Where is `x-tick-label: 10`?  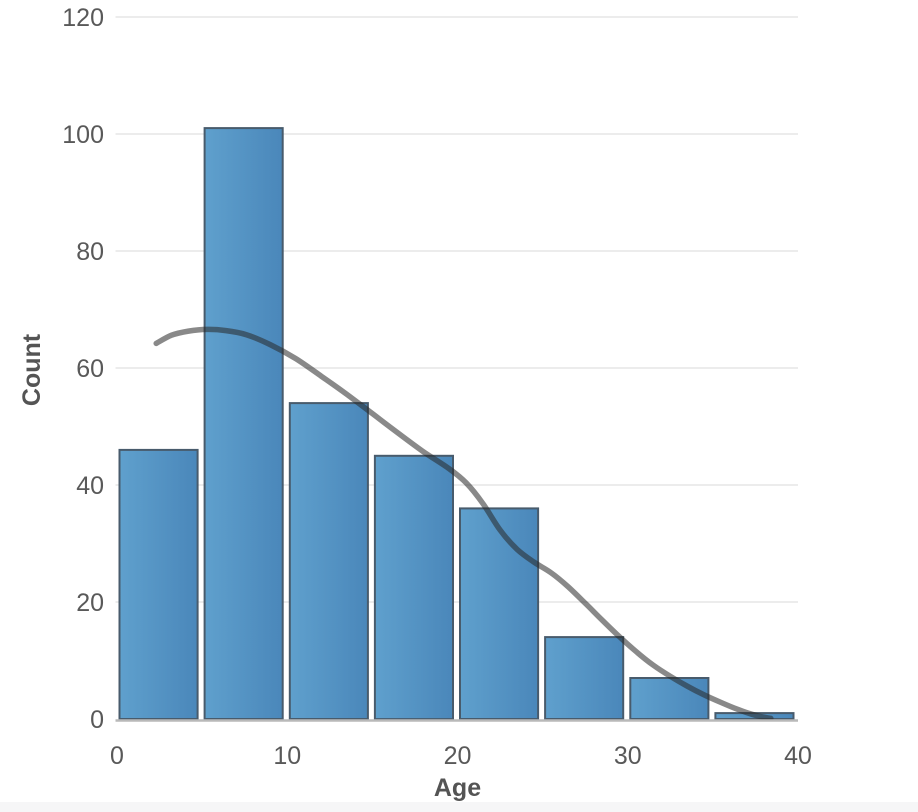 x-tick-label: 10 is located at coordinates (287, 756).